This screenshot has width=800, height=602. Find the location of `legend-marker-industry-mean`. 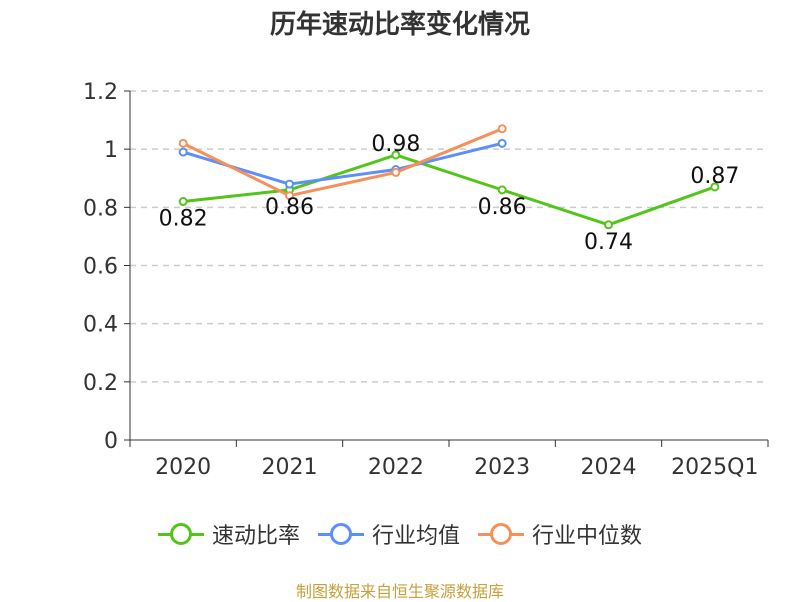

legend-marker-industry-mean is located at coordinates (340, 534).